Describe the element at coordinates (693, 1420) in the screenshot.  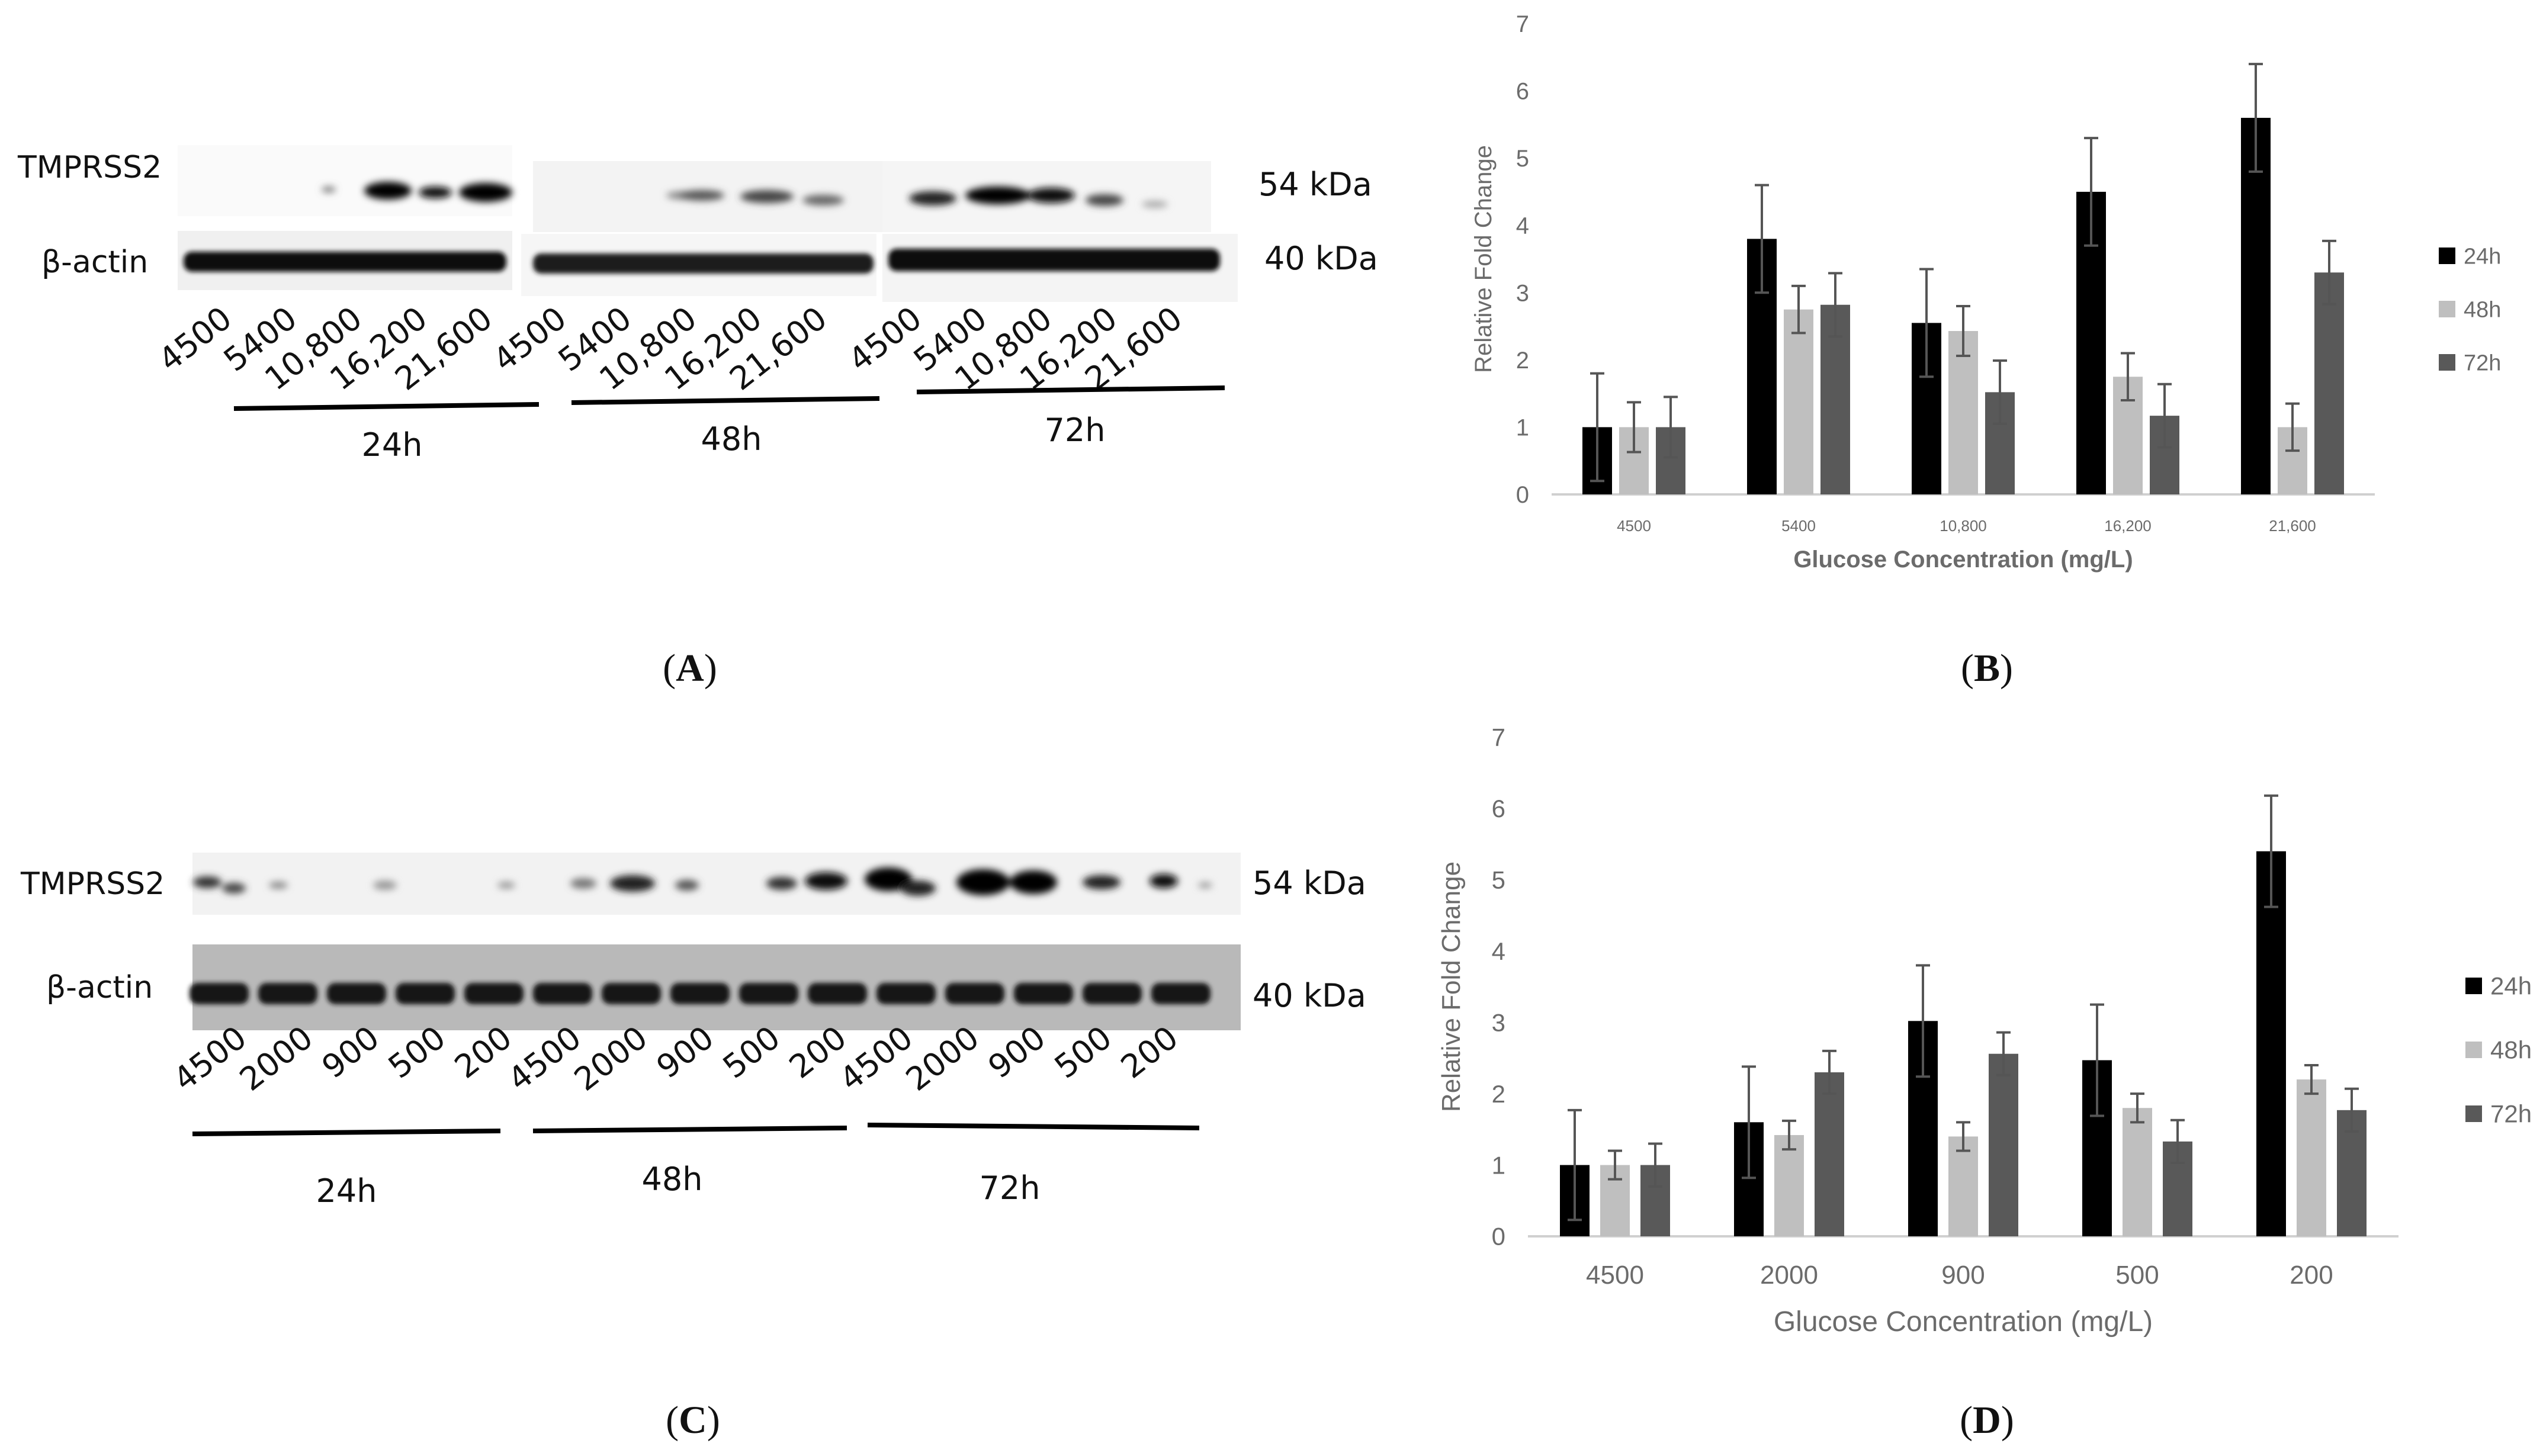
I see `panel-c-caption: (C)` at that location.